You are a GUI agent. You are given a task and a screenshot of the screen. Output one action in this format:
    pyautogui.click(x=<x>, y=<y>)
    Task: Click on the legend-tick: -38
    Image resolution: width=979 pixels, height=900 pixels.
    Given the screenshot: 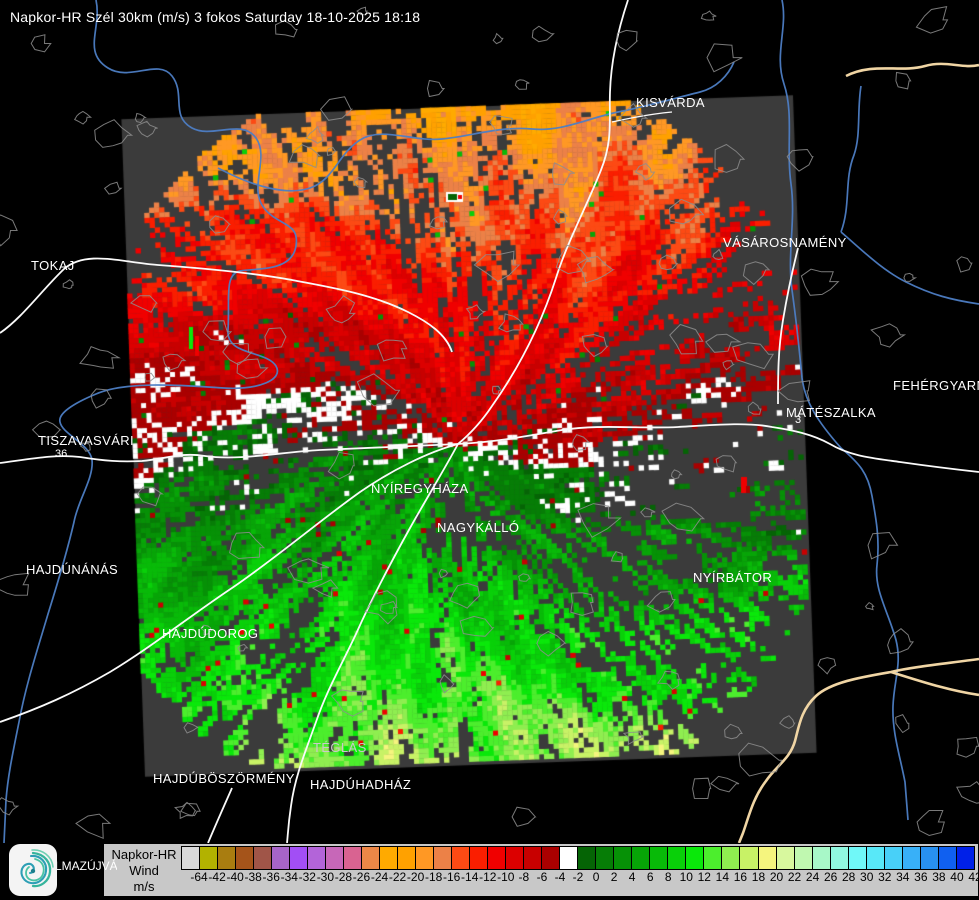 What is the action you would take?
    pyautogui.click(x=253, y=877)
    